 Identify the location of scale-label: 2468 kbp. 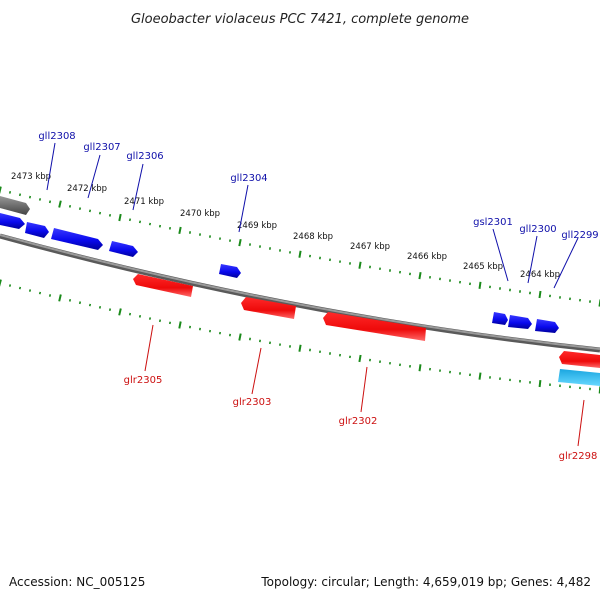
(313, 237).